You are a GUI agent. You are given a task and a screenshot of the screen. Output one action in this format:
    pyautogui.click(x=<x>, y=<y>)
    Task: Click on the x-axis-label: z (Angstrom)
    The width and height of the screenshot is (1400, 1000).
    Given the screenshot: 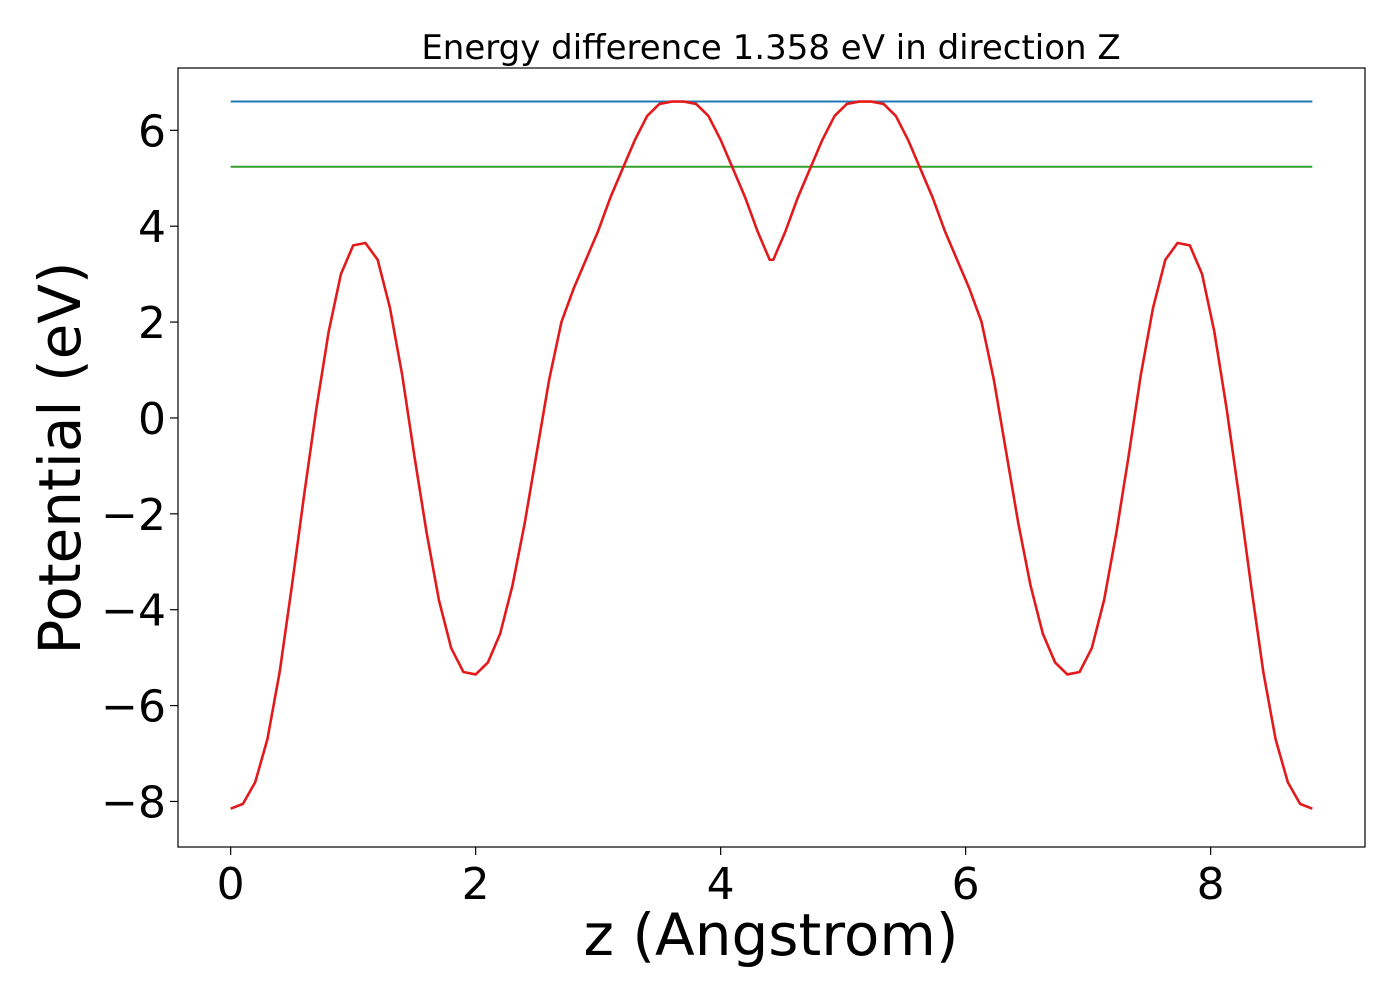 What is the action you would take?
    pyautogui.click(x=771, y=935)
    